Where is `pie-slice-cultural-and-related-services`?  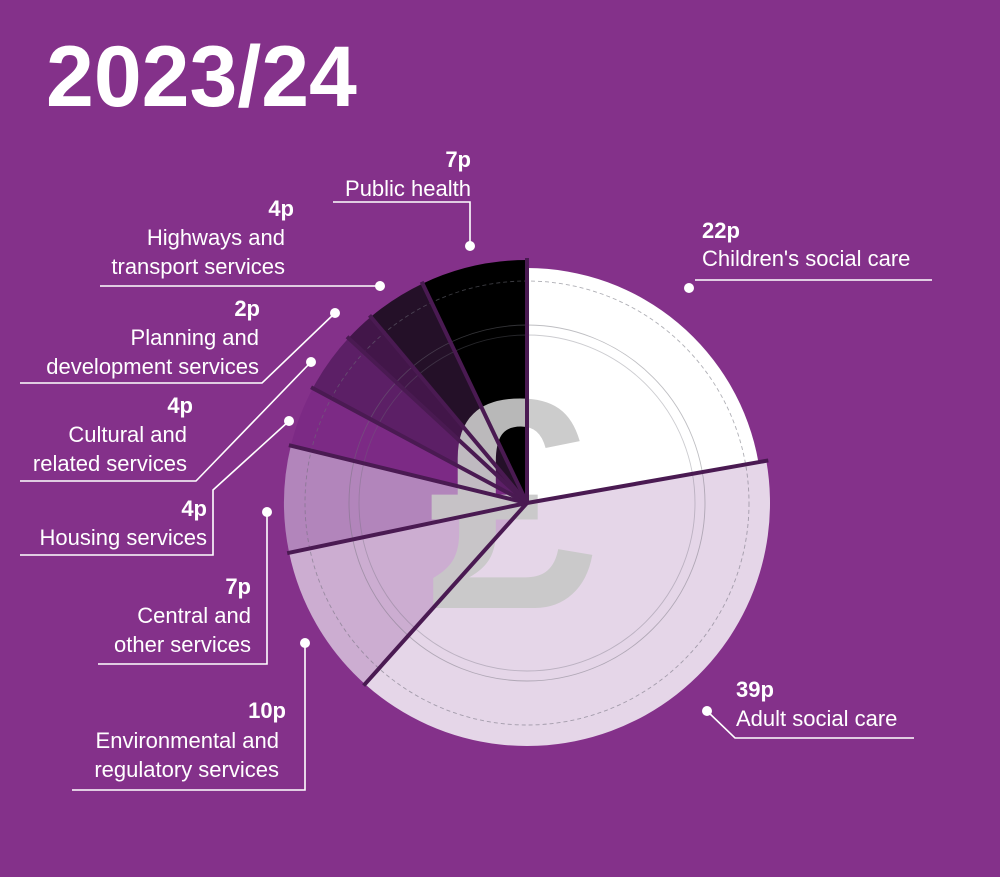
pie-slice-cultural-and-related-services is located at coordinates (419, 420).